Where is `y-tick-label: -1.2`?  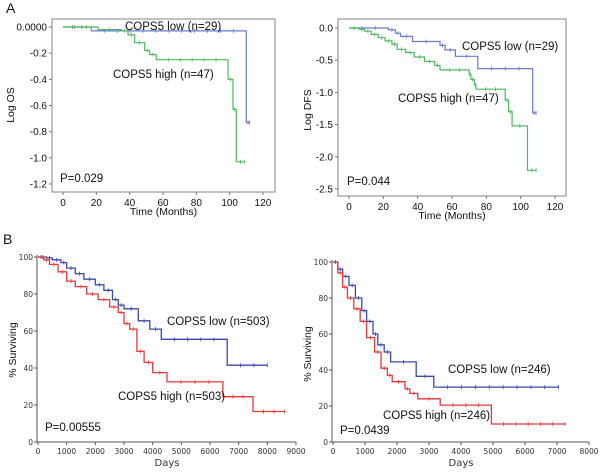 y-tick-label: -1.2 is located at coordinates (39, 185).